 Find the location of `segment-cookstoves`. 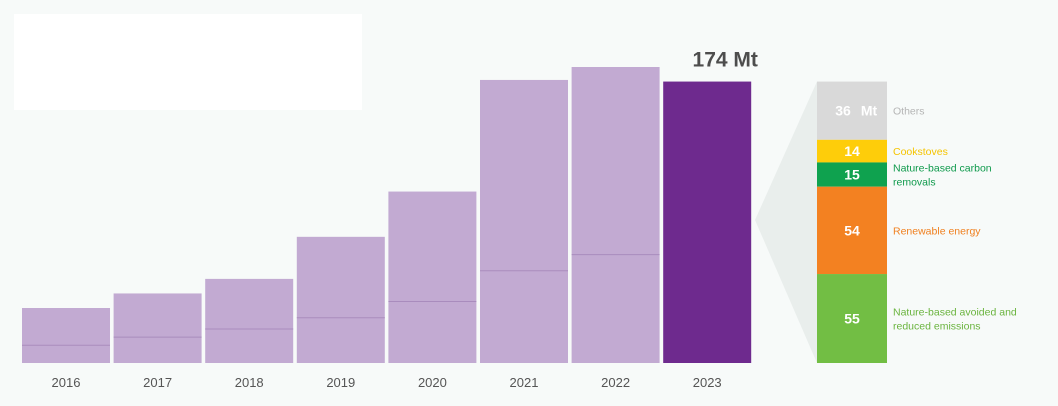

segment-cookstoves is located at coordinates (852, 151).